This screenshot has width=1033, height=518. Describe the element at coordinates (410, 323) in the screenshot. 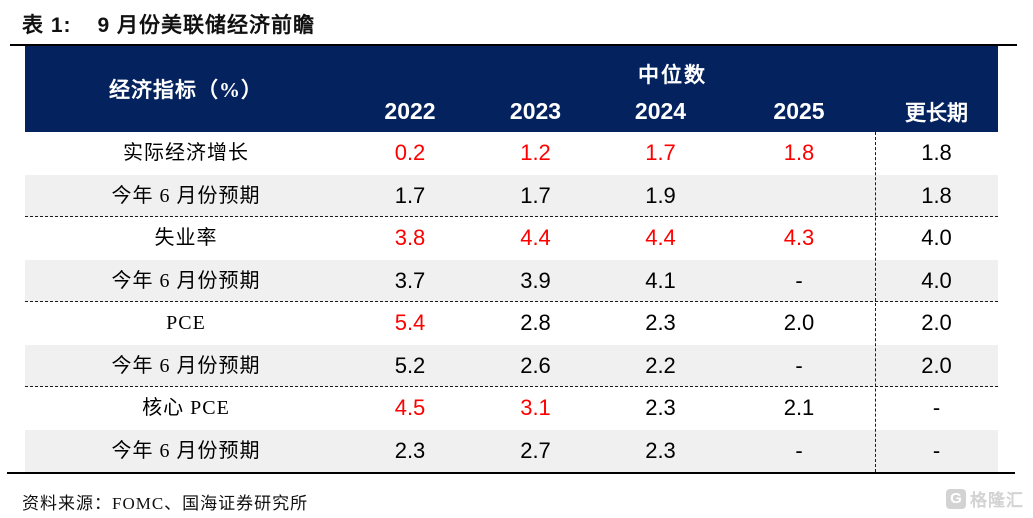

I see `cell-2022: 5.4` at that location.